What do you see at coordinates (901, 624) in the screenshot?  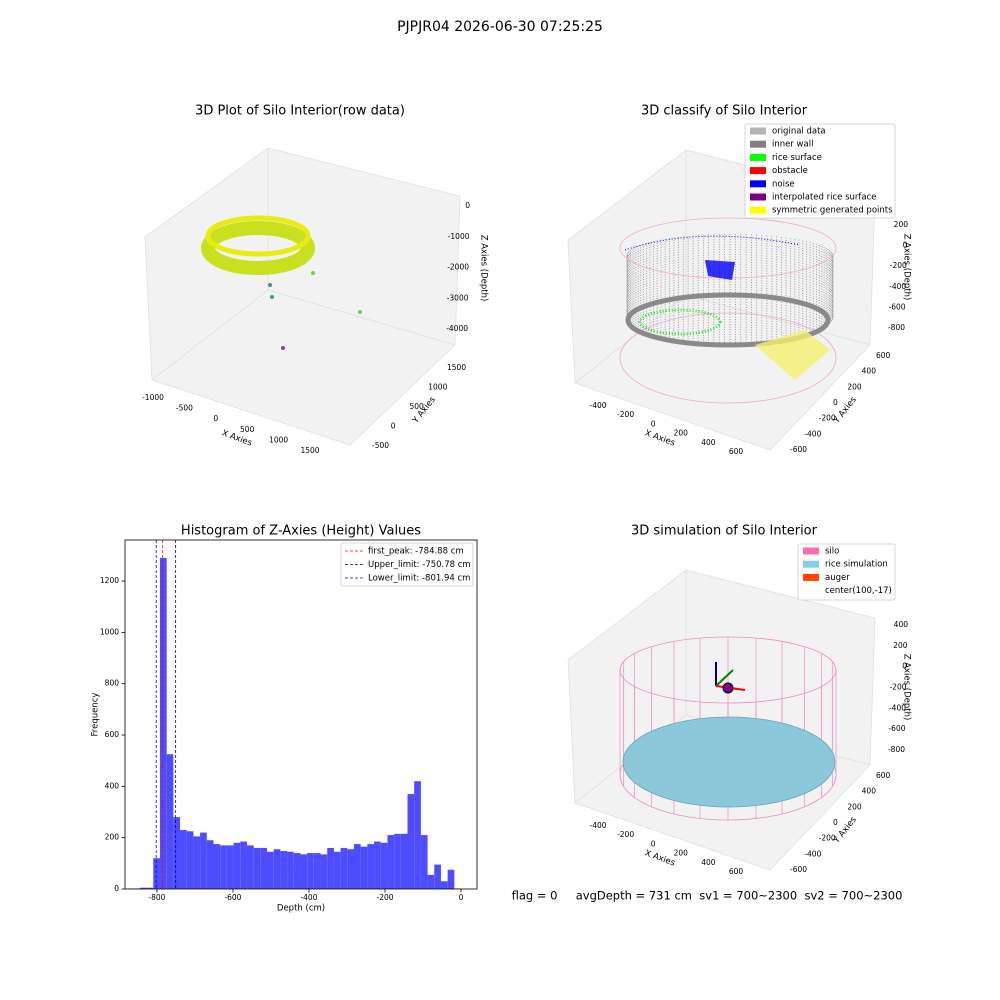 I see `z-tick-label: 400` at bounding box center [901, 624].